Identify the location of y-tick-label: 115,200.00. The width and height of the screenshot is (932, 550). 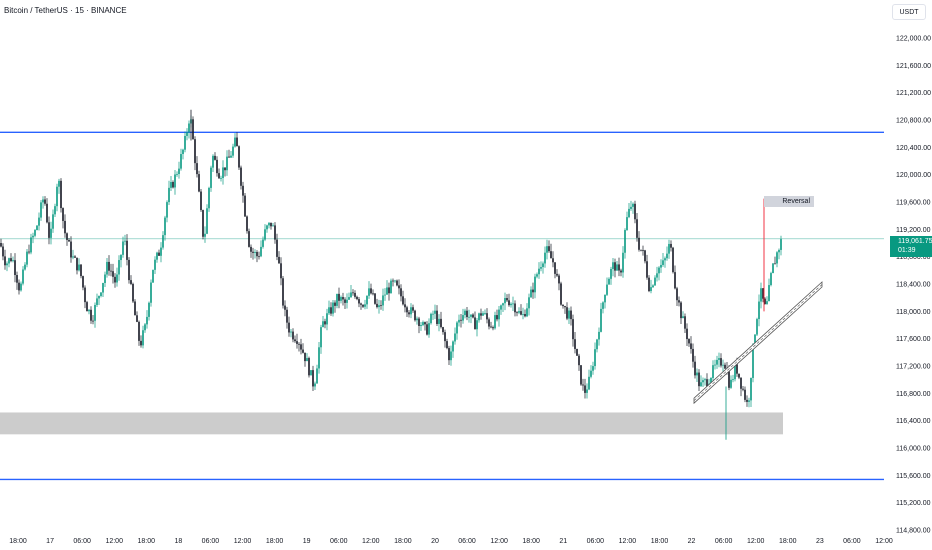
(913, 503).